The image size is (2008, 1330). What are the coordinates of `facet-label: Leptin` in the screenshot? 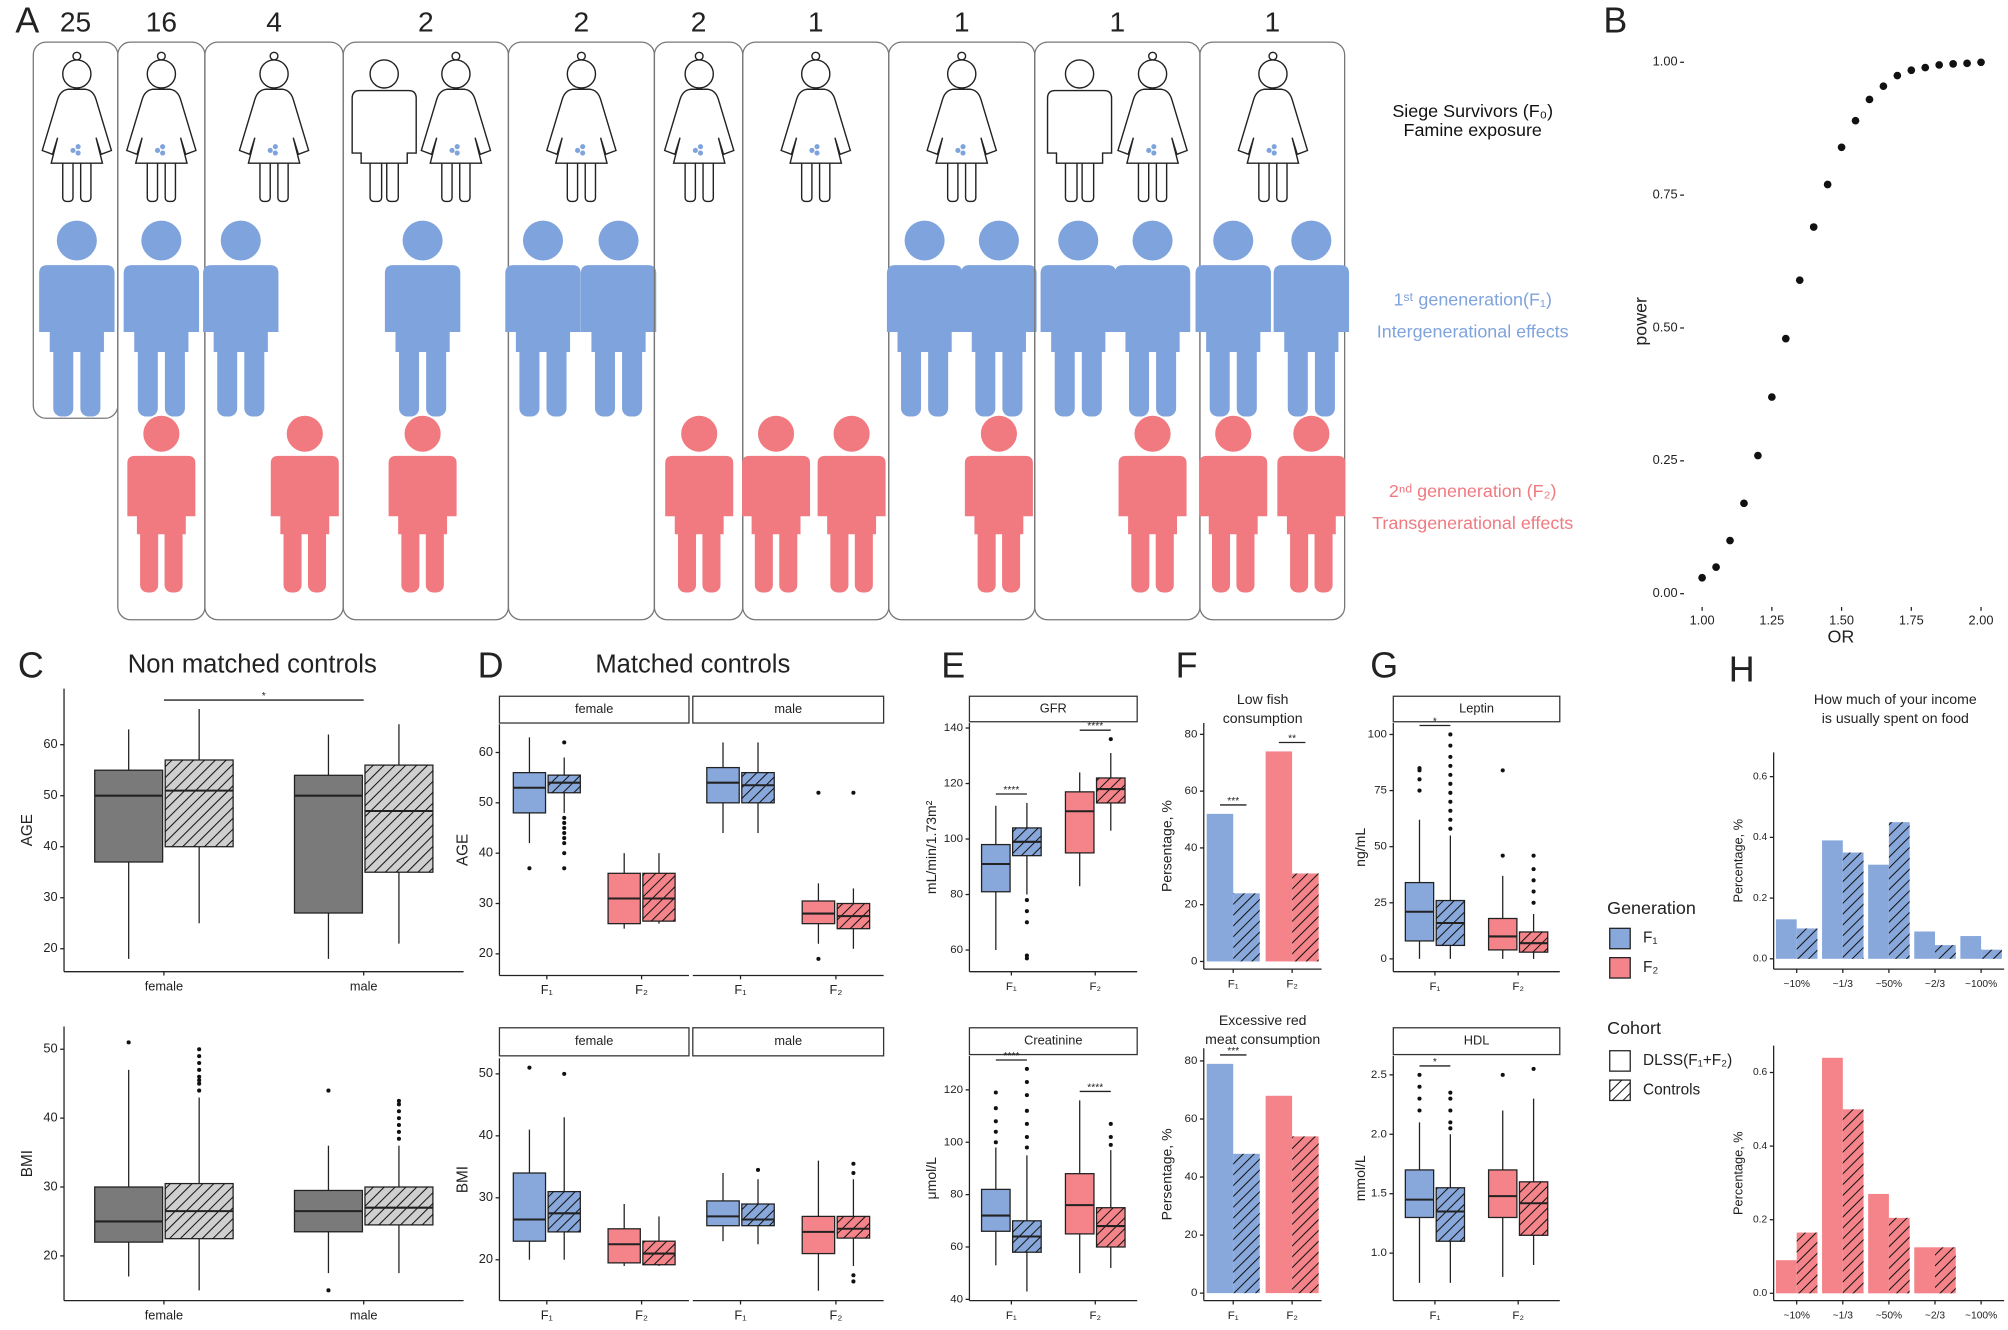 It's located at (1476, 707).